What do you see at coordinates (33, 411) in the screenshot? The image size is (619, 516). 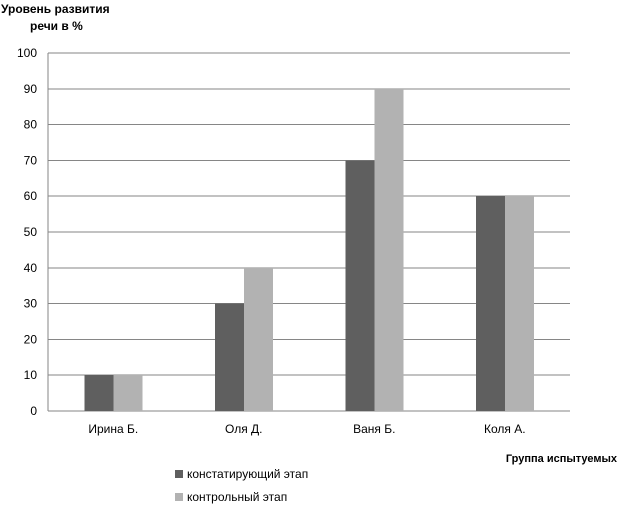 I see `y-tick-label: 0` at bounding box center [33, 411].